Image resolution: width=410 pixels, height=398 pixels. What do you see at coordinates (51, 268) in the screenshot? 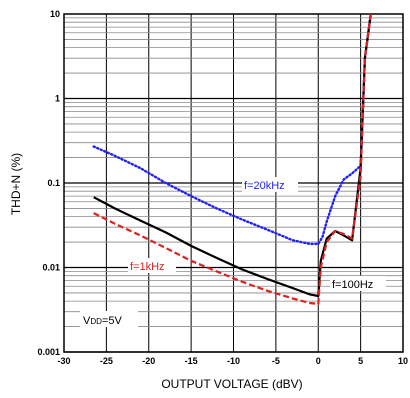
I see `y-tick-label: 0.01` at bounding box center [51, 268].